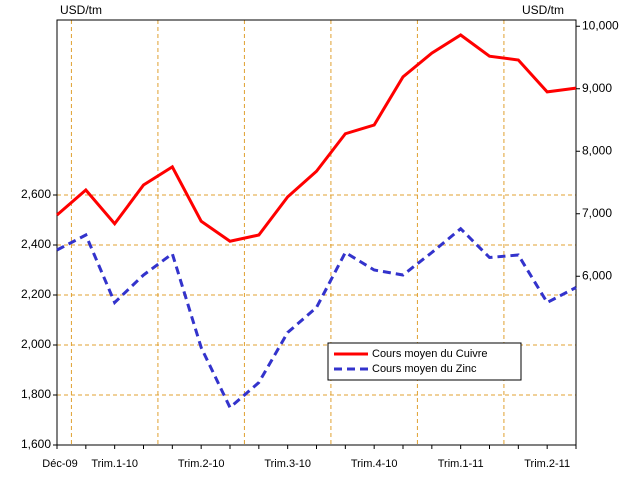 This screenshot has width=630, height=477. What do you see at coordinates (36, 244) in the screenshot?
I see `y-tick-label: 2,400` at bounding box center [36, 244].